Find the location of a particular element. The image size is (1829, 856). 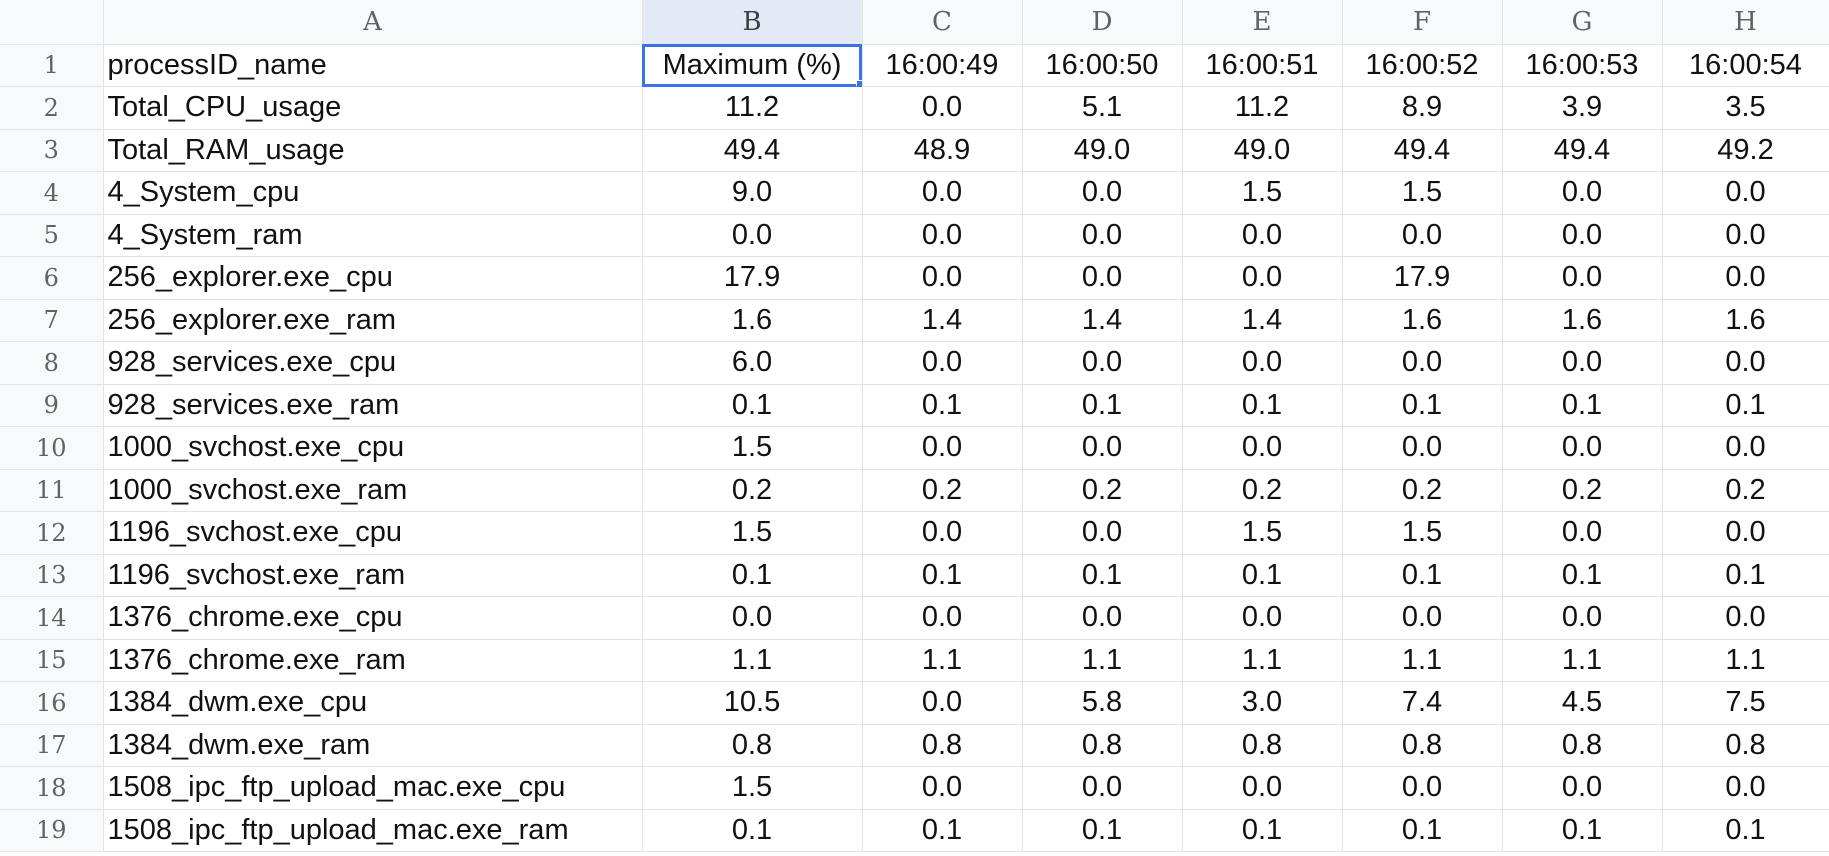

process-name-cell: 1384_dwm.exe_cpu is located at coordinates (373, 703).